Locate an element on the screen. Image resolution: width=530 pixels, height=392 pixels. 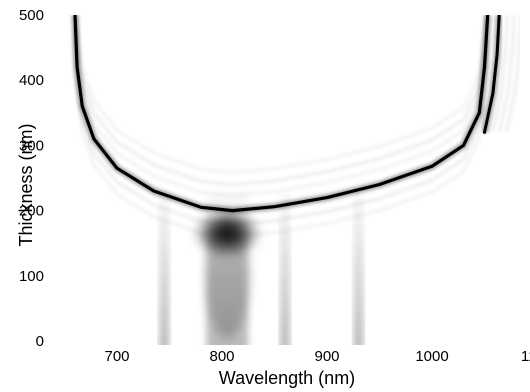
y-tick-label: 0 is located at coordinates (40, 341).